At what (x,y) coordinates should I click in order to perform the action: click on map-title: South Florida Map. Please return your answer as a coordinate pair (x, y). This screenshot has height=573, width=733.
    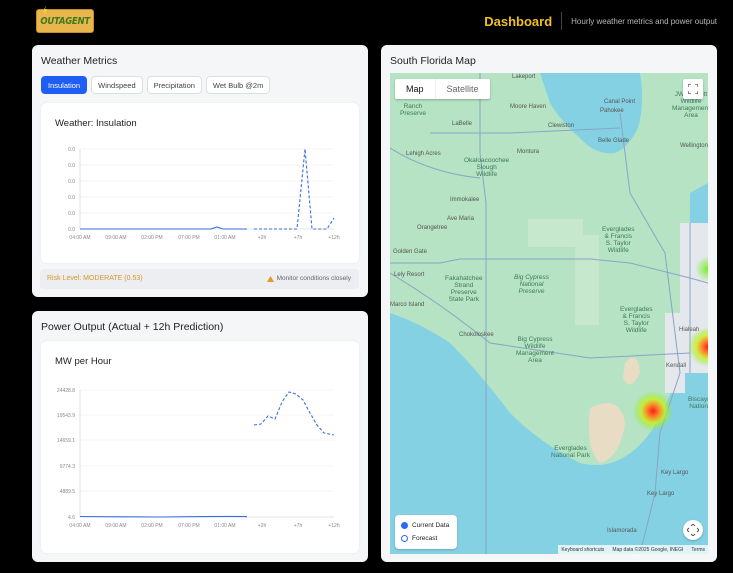
    Looking at the image, I should click on (433, 61).